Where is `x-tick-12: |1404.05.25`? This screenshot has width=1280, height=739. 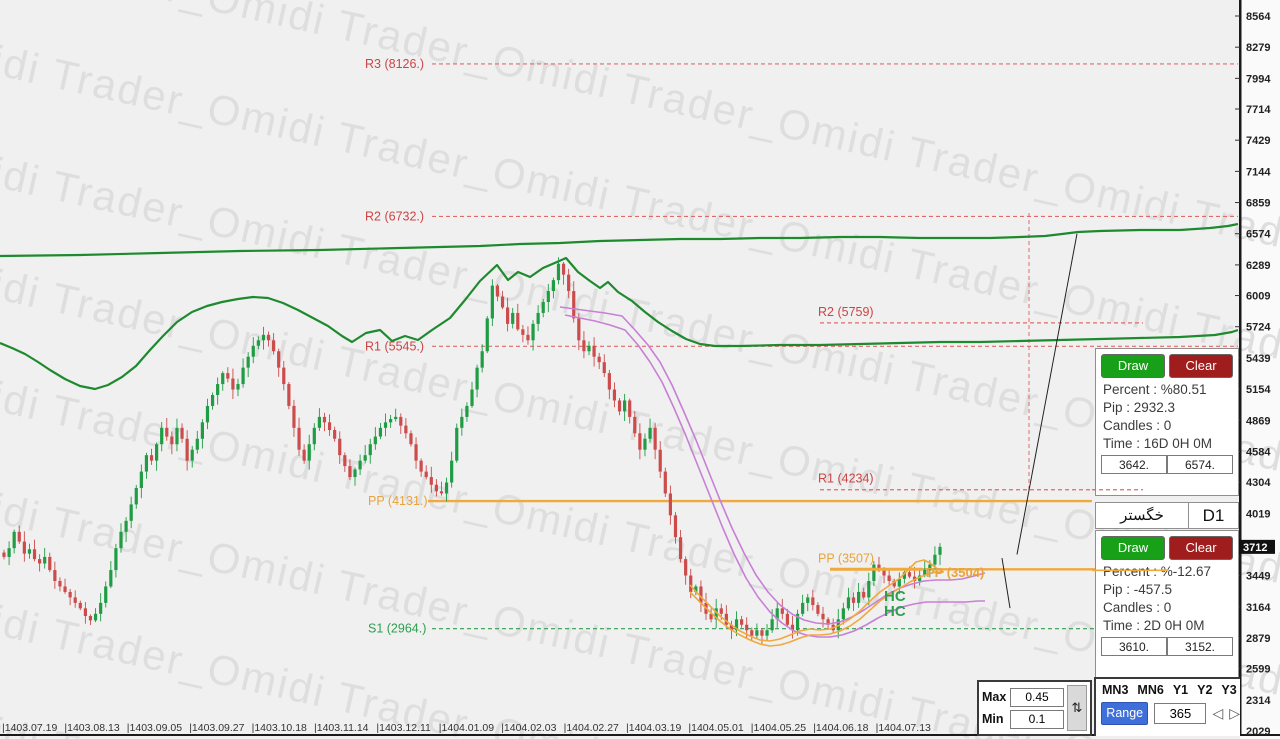
x-tick-12: |1404.05.25 is located at coordinates (778, 728).